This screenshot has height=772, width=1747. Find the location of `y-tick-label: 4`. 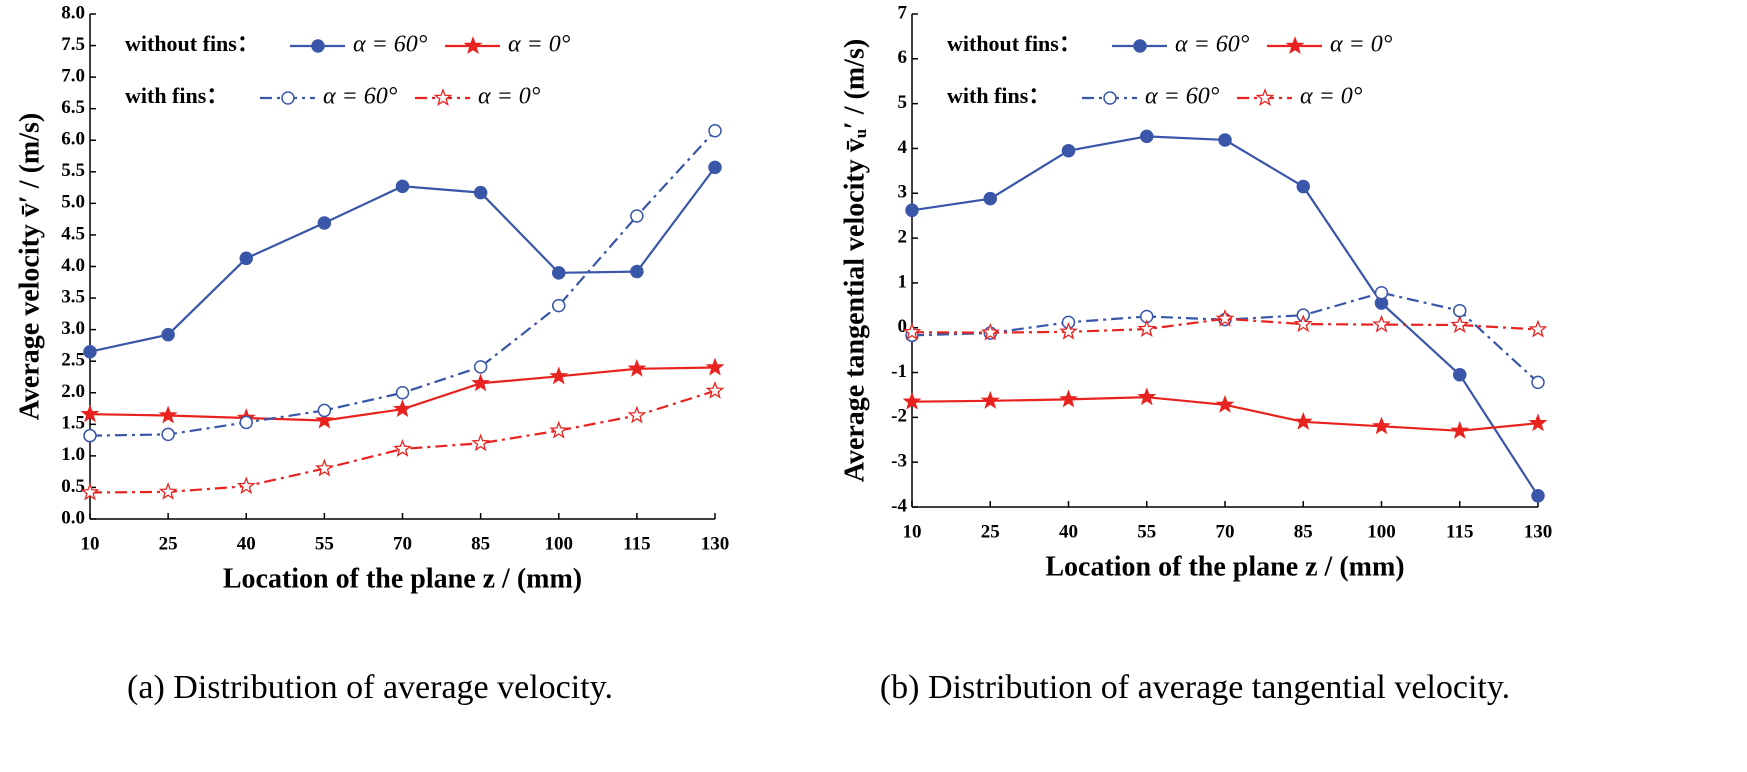

y-tick-label: 4 is located at coordinates (903, 147).